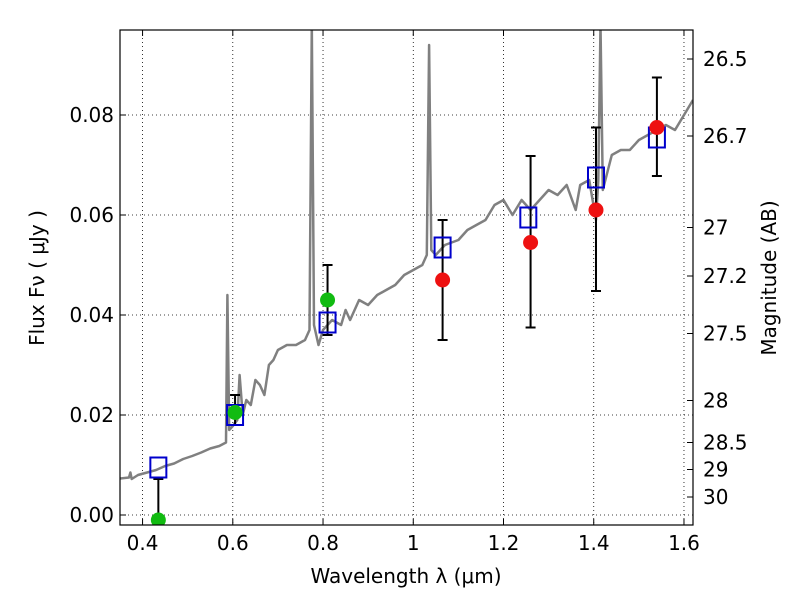 The height and width of the screenshot is (600, 800). I want to click on x-tick-label: 1.4, so click(594, 543).